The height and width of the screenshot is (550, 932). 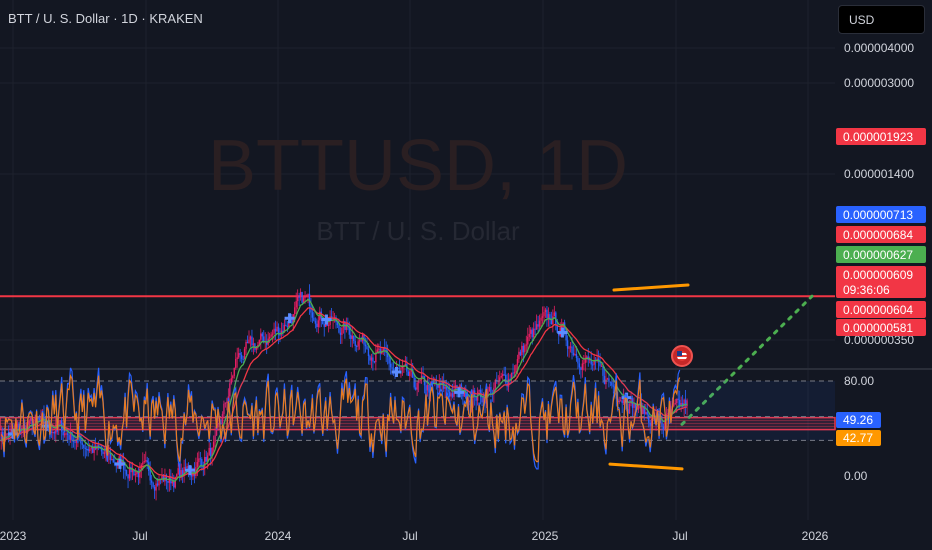 I want to click on price-tag-label-0: 0.000001923, so click(x=878, y=137).